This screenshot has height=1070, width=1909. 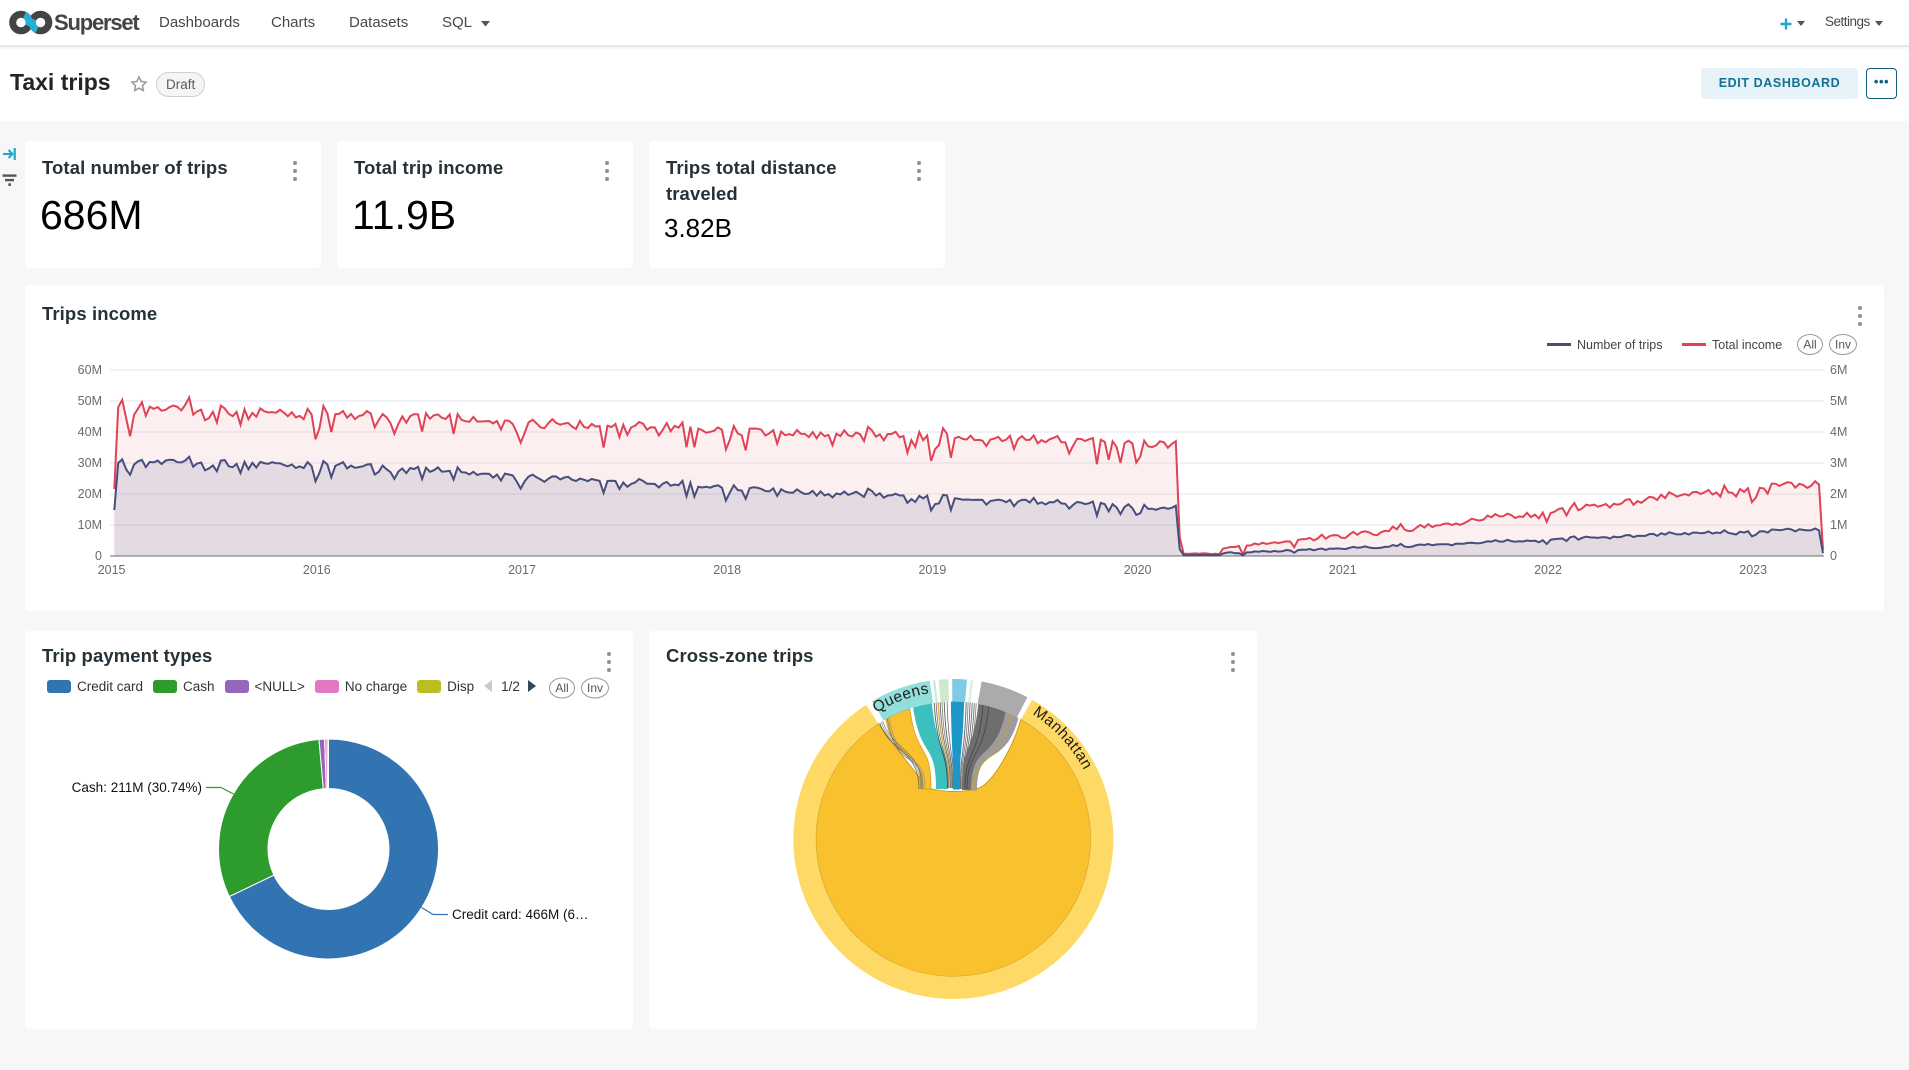 I want to click on svg-text: 2015, so click(x=112, y=570).